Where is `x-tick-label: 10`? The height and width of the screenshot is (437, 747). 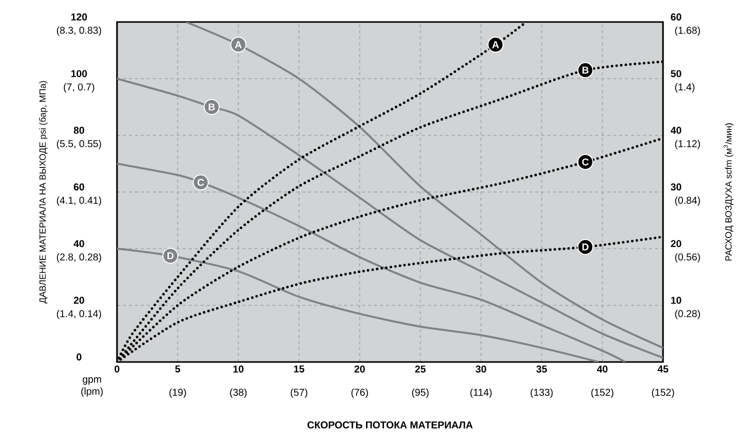 x-tick-label: 10 is located at coordinates (238, 369).